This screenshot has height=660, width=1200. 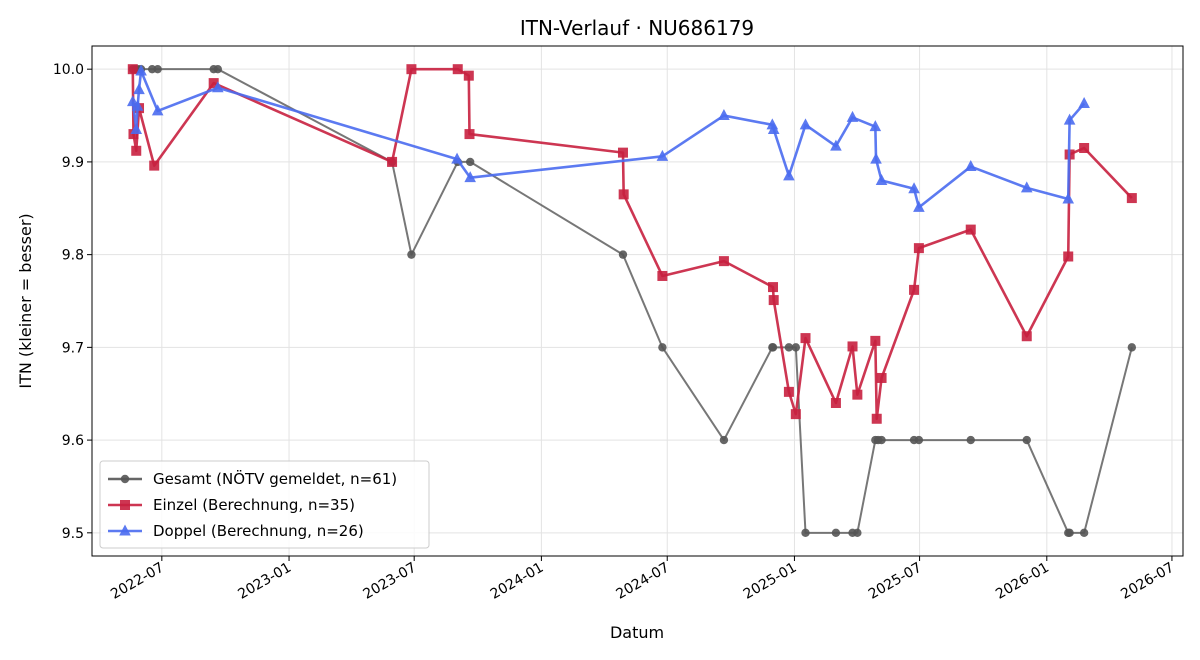 I want to click on legend-label: Einzel (Berechnung, n=35), so click(x=254, y=505).